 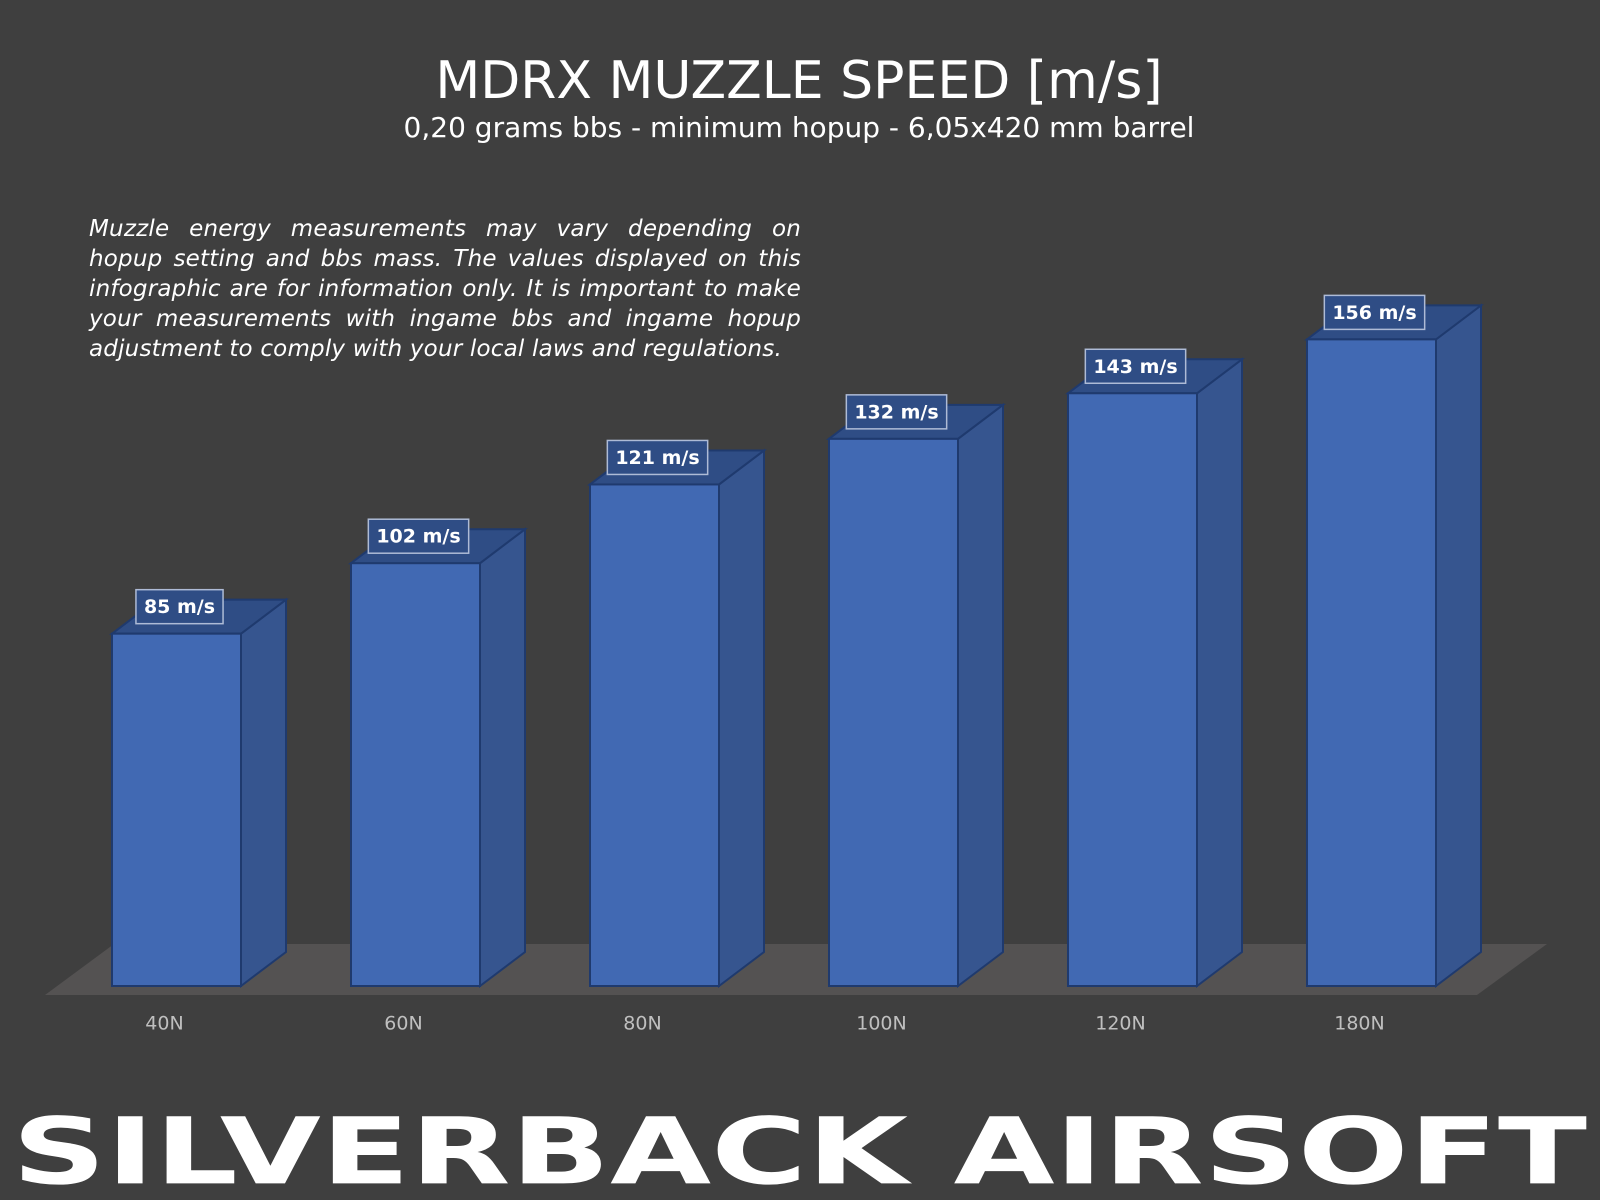 What do you see at coordinates (164, 1024) in the screenshot?
I see `x-tick-label: 40N` at bounding box center [164, 1024].